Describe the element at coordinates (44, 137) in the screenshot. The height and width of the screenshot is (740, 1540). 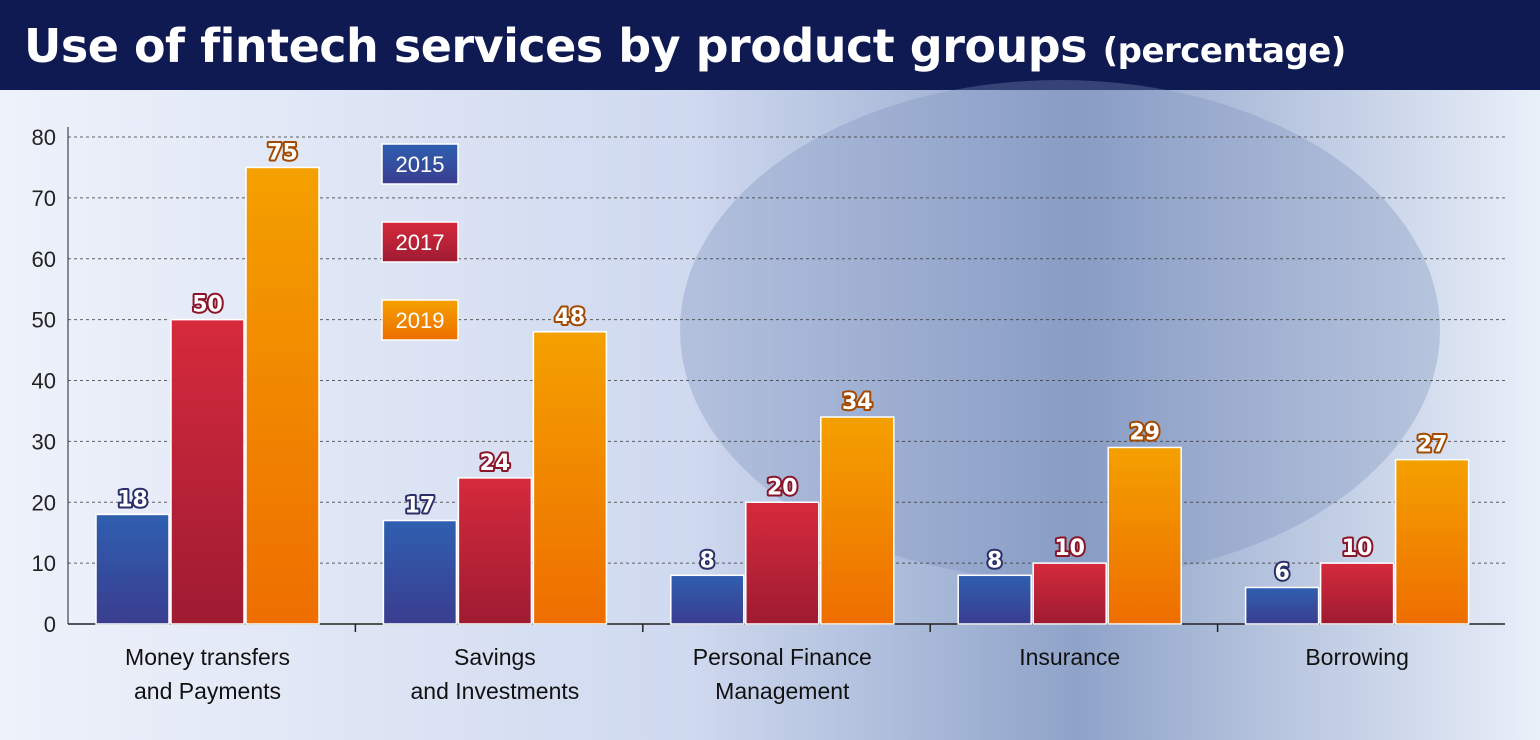
I see `y-tick-label: 80` at that location.